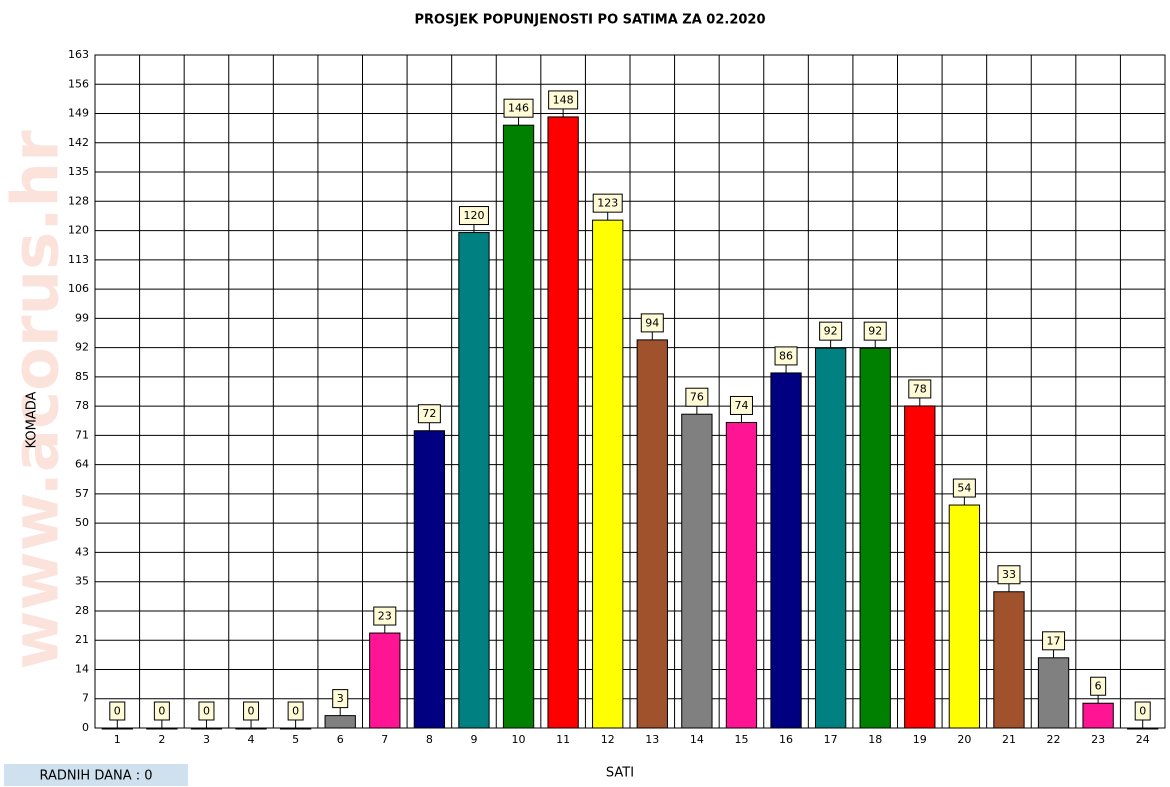  I want to click on y-tick-label: 128, so click(78, 200).